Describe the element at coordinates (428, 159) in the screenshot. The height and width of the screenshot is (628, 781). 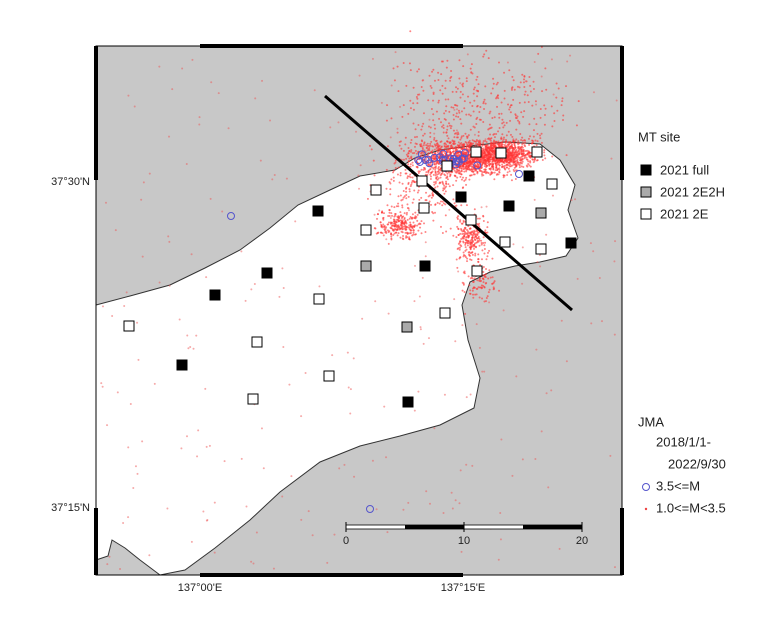
I see `quake-large` at that location.